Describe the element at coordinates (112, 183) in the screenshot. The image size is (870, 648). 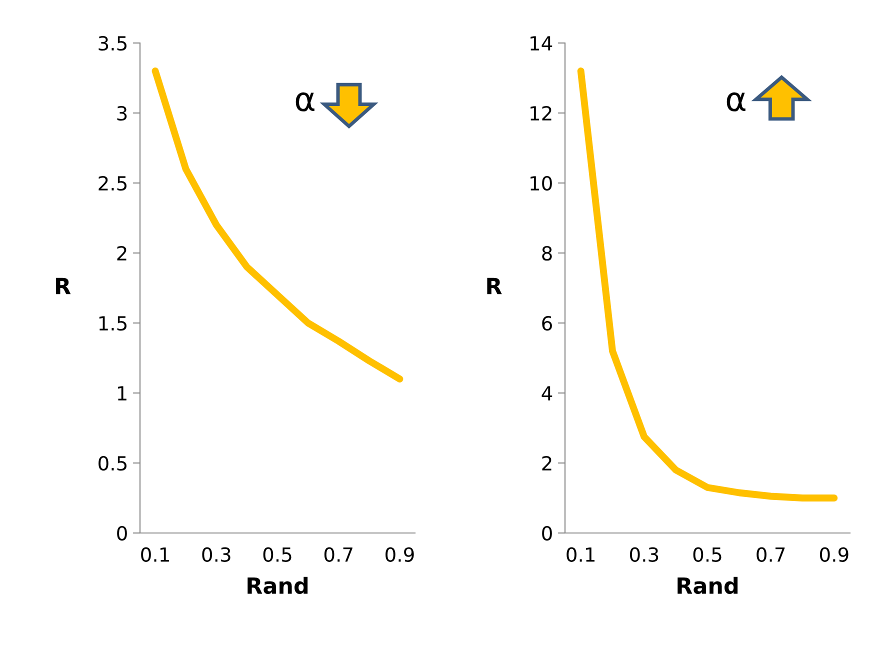
I see `y-tick-label: 2.5` at that location.